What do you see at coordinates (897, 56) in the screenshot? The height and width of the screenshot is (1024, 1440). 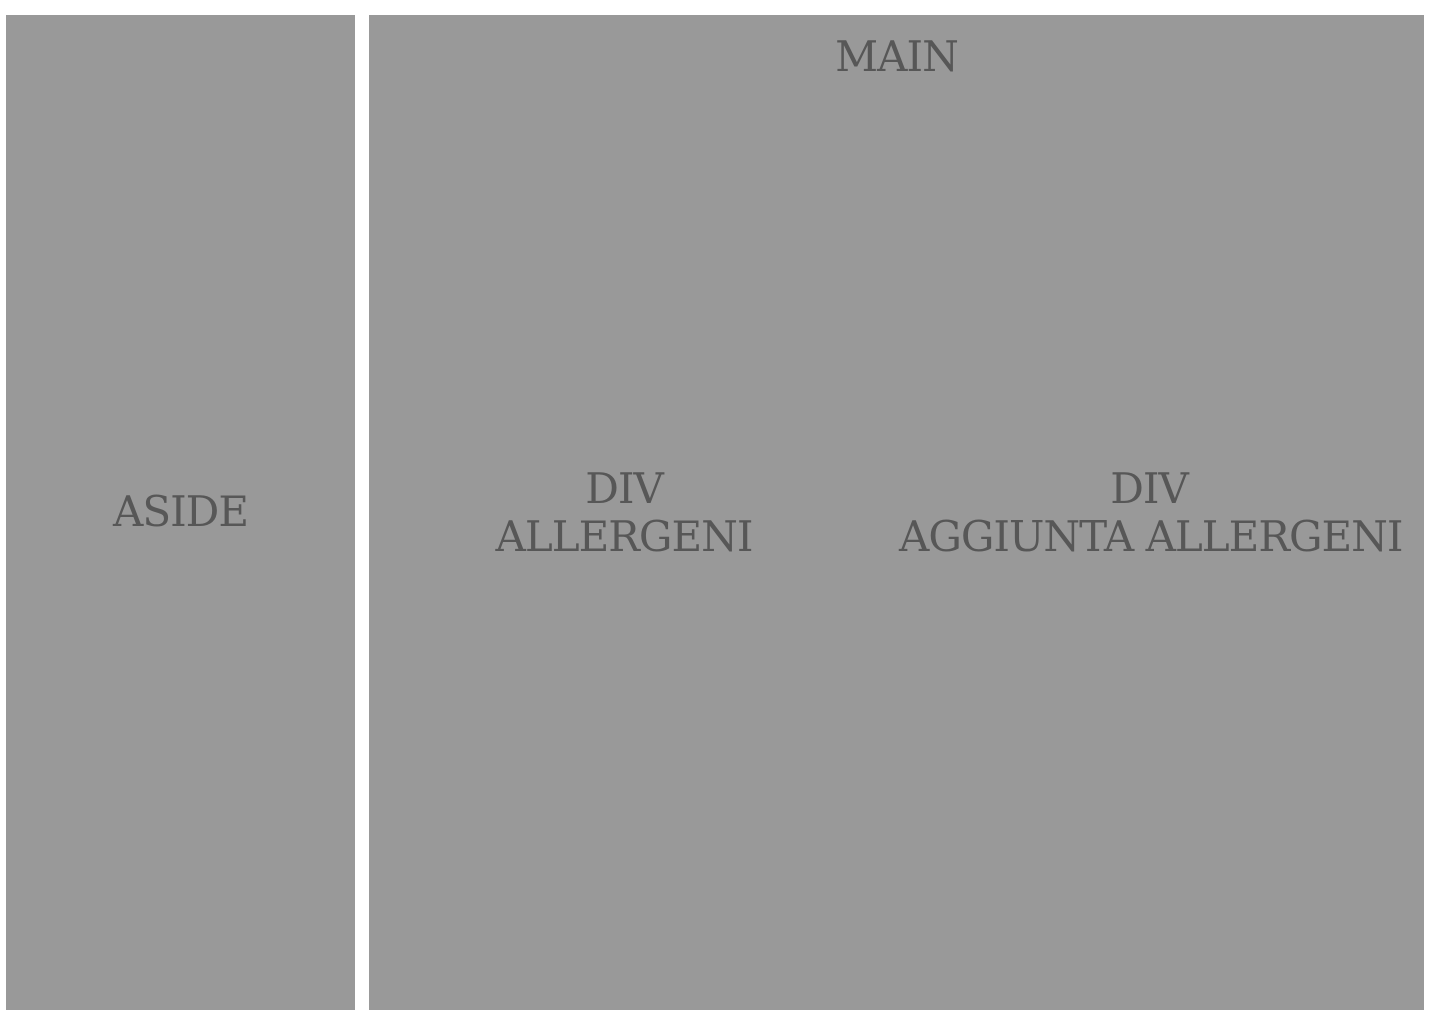 I see `main-label: MAIN` at bounding box center [897, 56].